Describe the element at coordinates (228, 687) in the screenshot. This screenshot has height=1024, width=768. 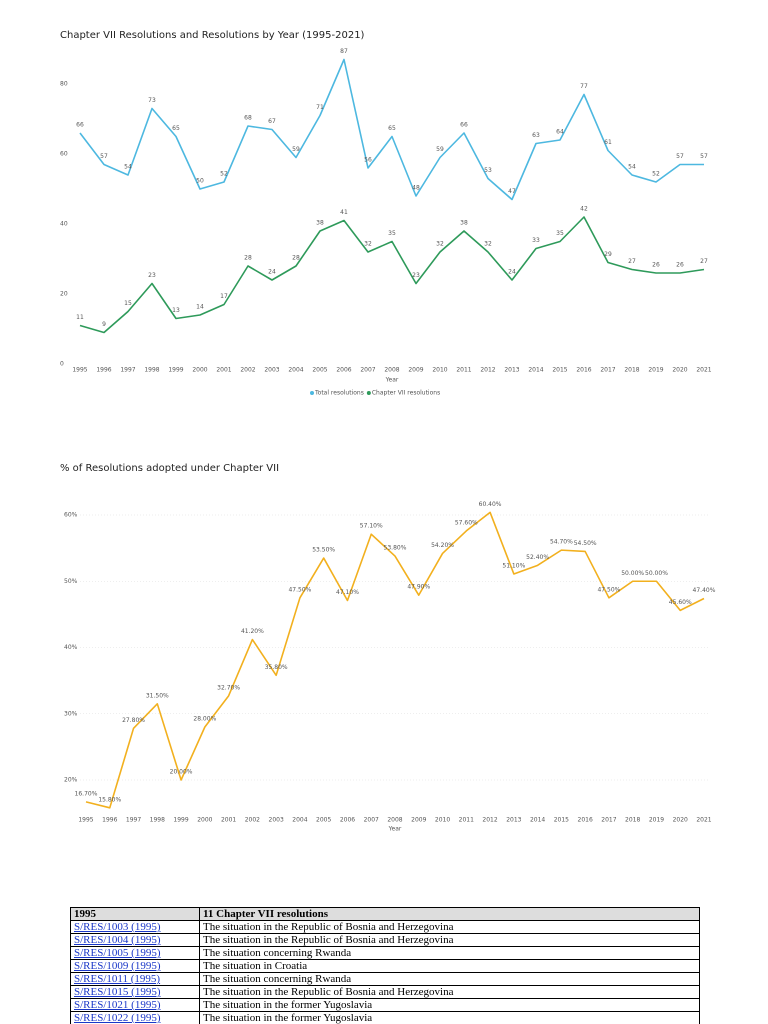
I see `data-label: 32.70%` at that location.